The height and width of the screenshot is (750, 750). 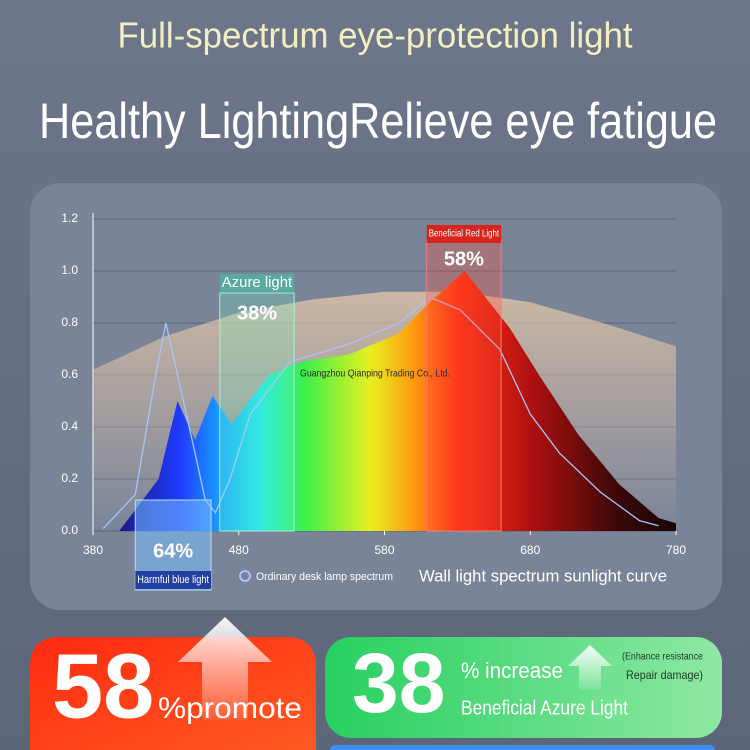 What do you see at coordinates (384, 550) in the screenshot?
I see `x-tick-label: 580` at bounding box center [384, 550].